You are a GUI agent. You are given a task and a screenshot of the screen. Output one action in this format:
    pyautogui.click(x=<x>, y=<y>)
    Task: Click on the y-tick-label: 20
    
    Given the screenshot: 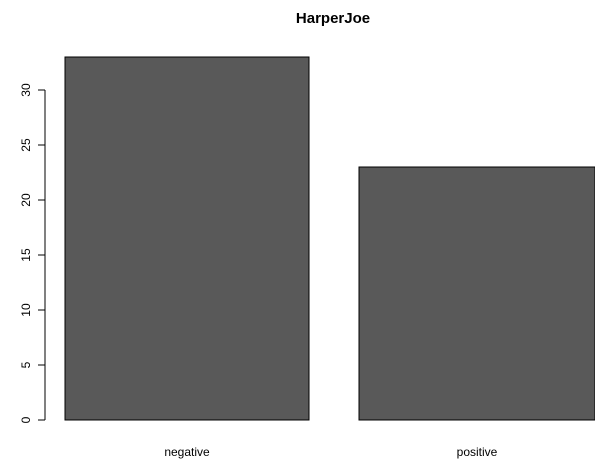 What is the action you would take?
    pyautogui.click(x=26, y=200)
    